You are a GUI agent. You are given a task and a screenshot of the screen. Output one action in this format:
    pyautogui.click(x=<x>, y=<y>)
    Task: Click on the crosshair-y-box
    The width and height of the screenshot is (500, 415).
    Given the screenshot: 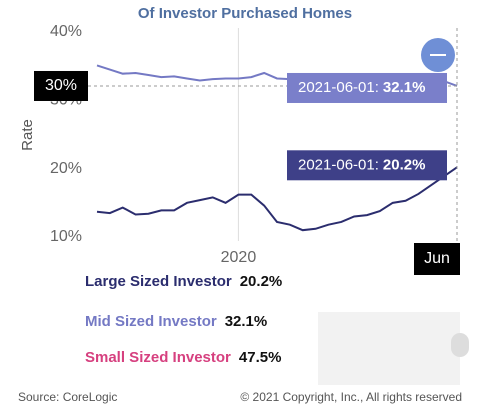 What is the action you would take?
    pyautogui.click(x=61, y=85)
    